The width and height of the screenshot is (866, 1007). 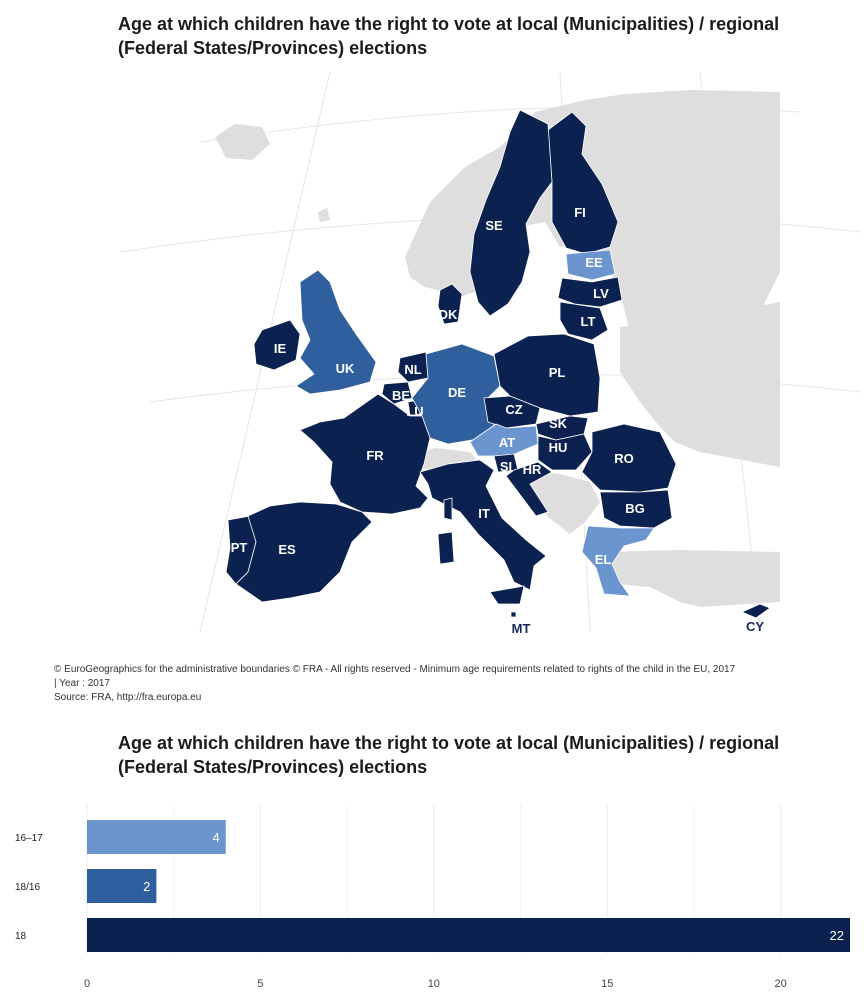 I want to click on x-tick-label: 10, so click(x=434, y=984).